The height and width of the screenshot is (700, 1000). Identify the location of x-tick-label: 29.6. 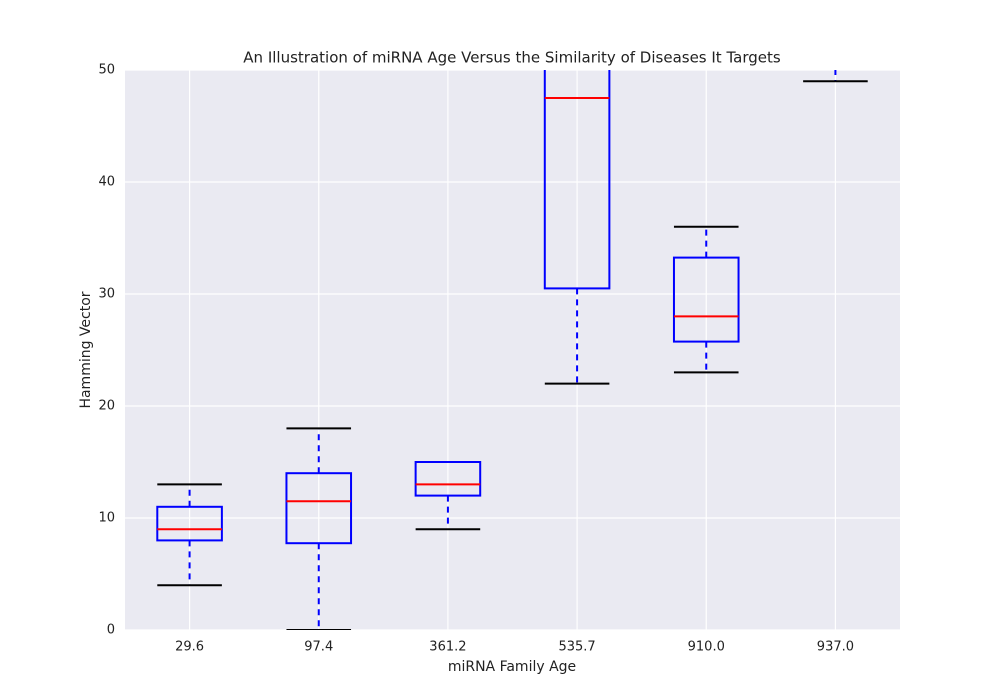
(189, 647).